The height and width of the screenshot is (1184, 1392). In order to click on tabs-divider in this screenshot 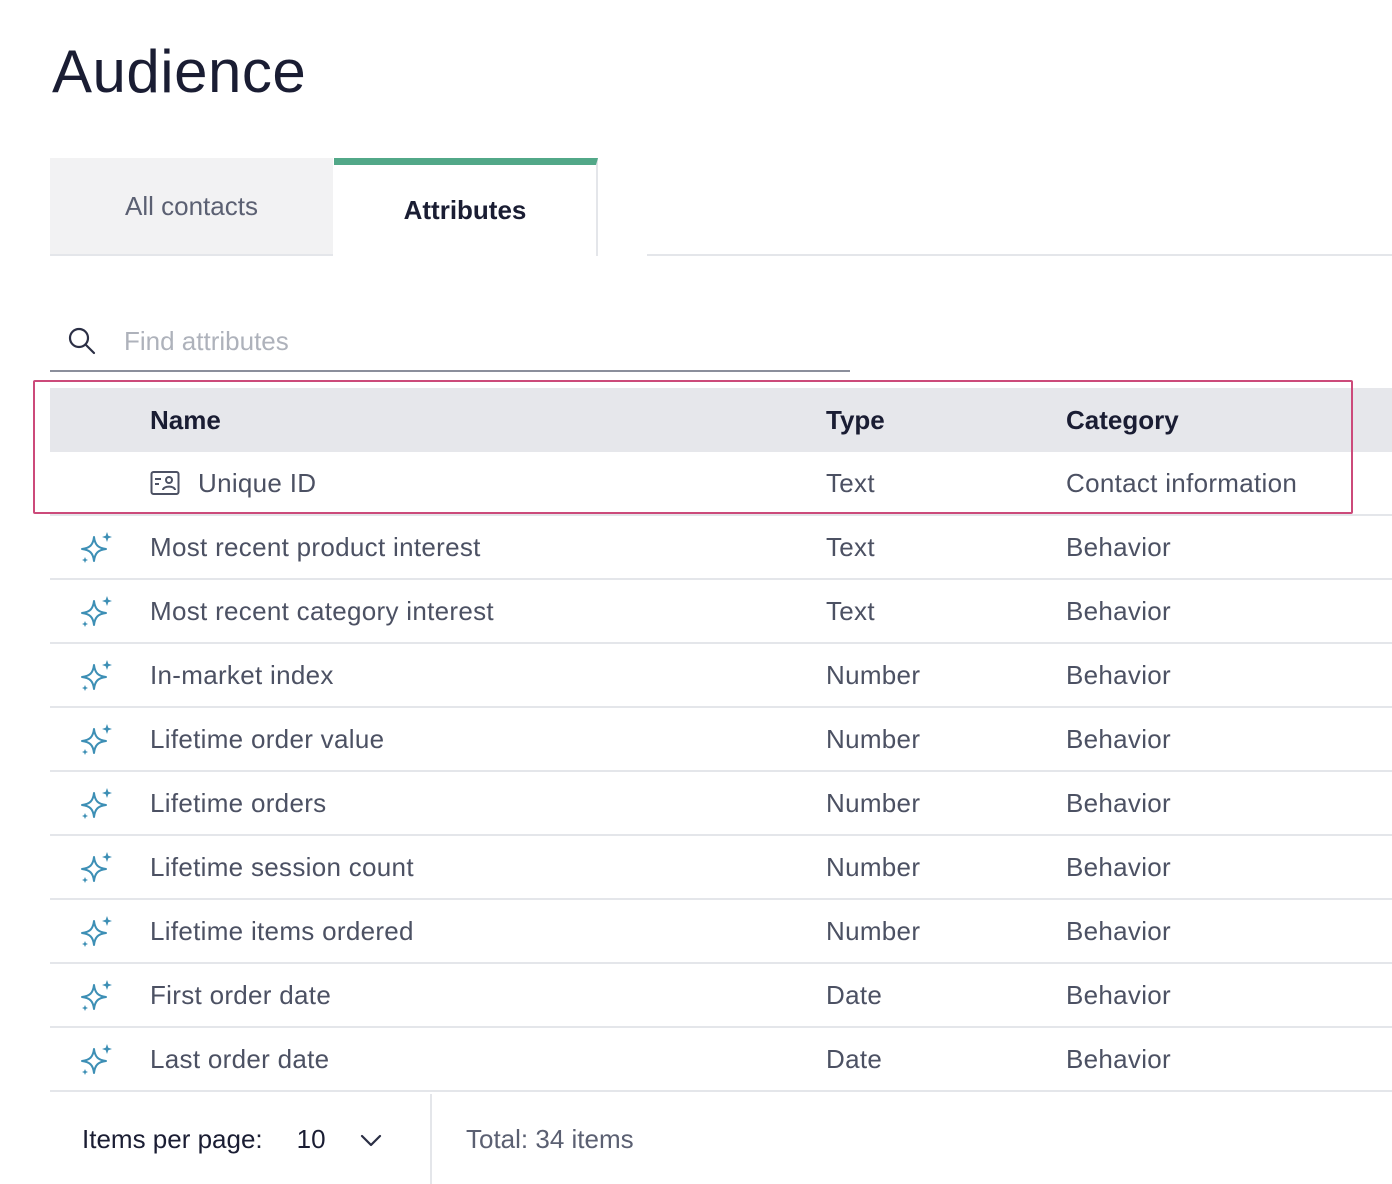, I will do `click(1019, 255)`.